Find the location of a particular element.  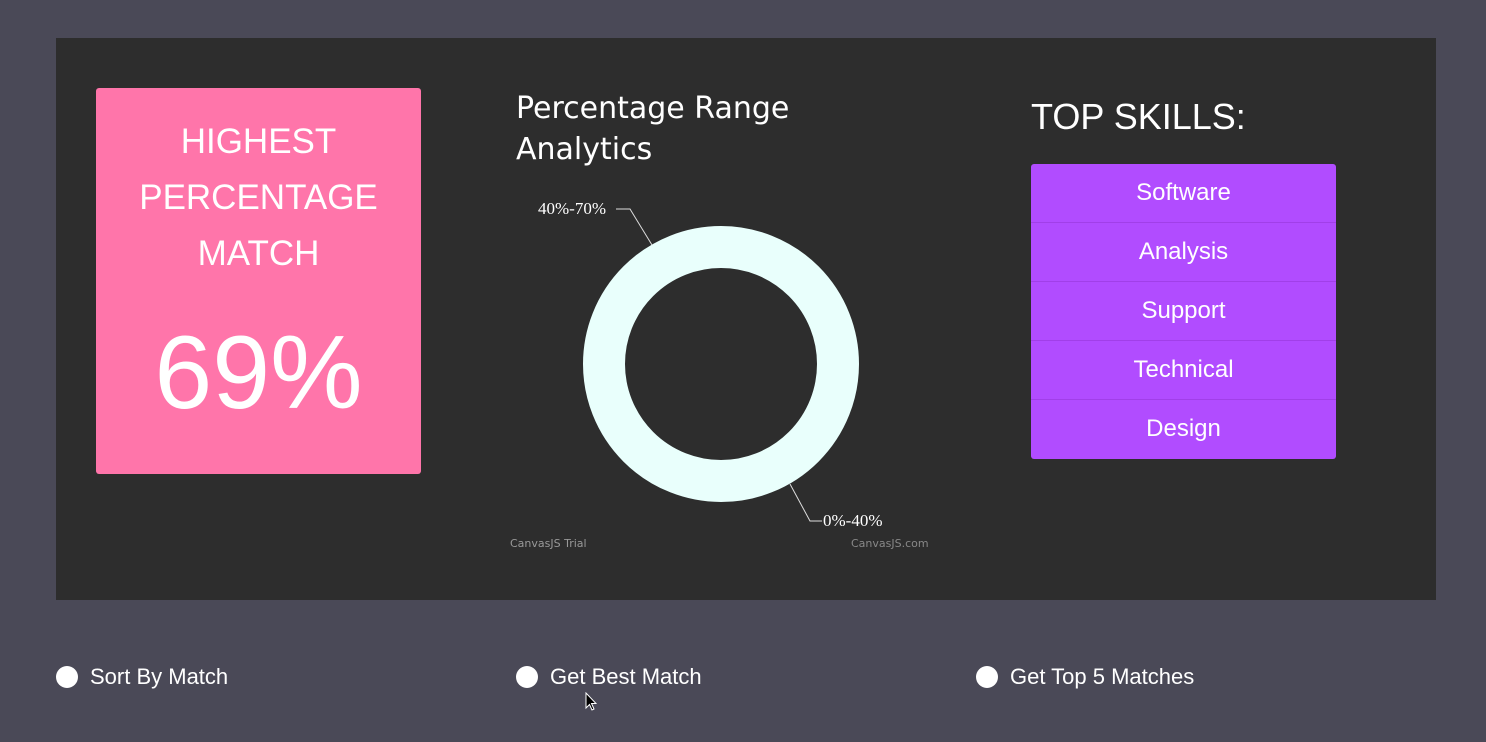

skill-item: Technical is located at coordinates (1183, 370).